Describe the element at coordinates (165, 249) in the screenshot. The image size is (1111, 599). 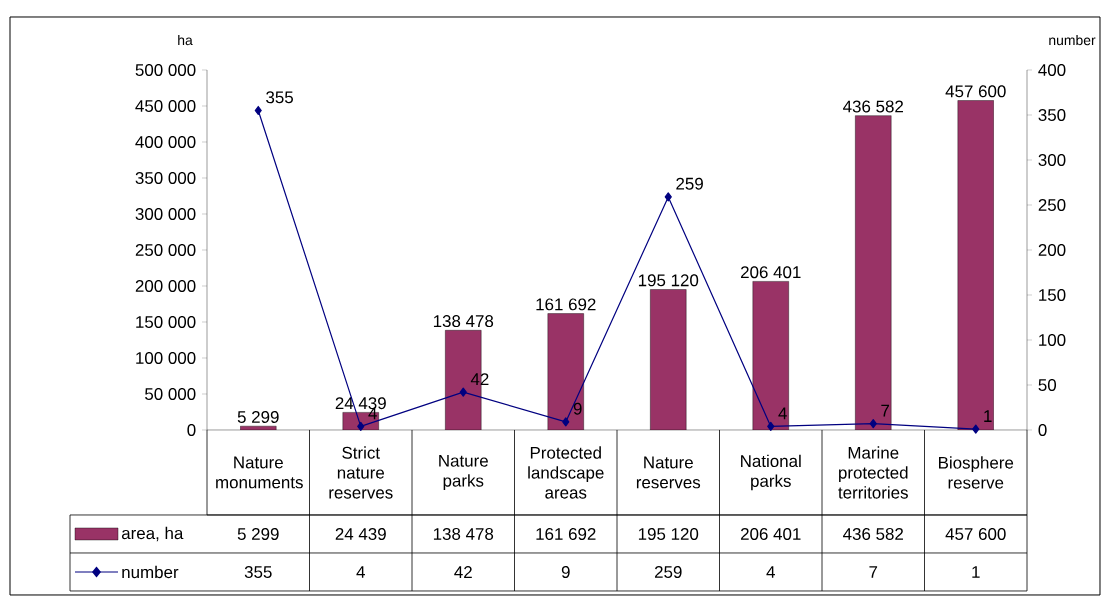
I see `y-tick-label: 250 000` at that location.